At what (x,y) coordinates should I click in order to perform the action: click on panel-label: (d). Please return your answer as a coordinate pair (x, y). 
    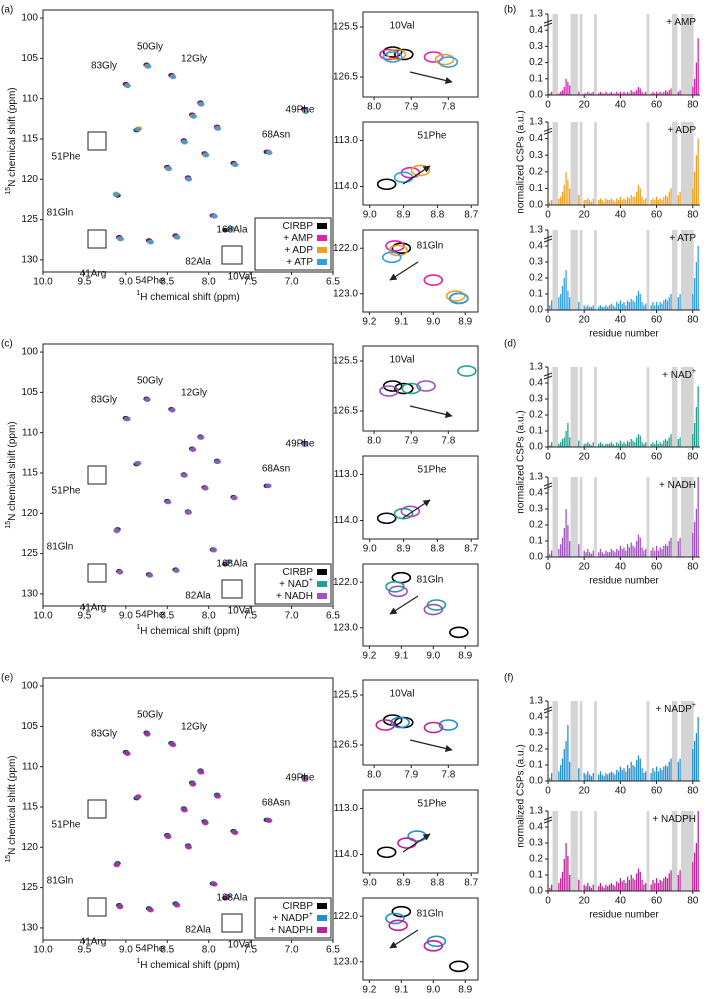
    Looking at the image, I should click on (510, 344).